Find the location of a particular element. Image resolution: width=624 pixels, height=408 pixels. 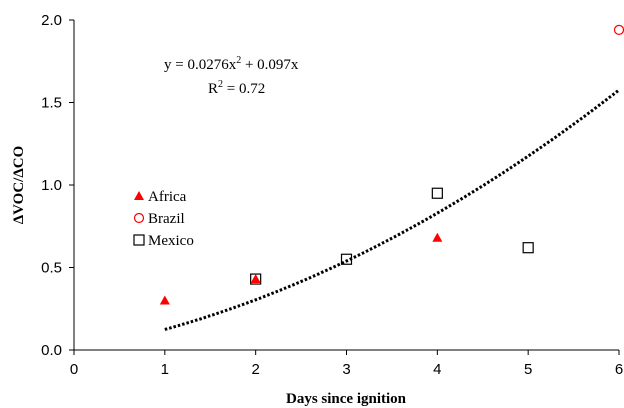

data-point-brazil is located at coordinates (618, 29).